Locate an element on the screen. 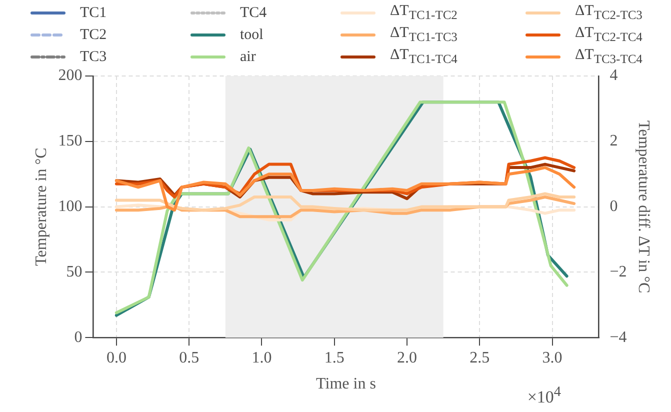 Image resolution: width=671 pixels, height=412 pixels. y2-tick-label: 0 is located at coordinates (614, 207).